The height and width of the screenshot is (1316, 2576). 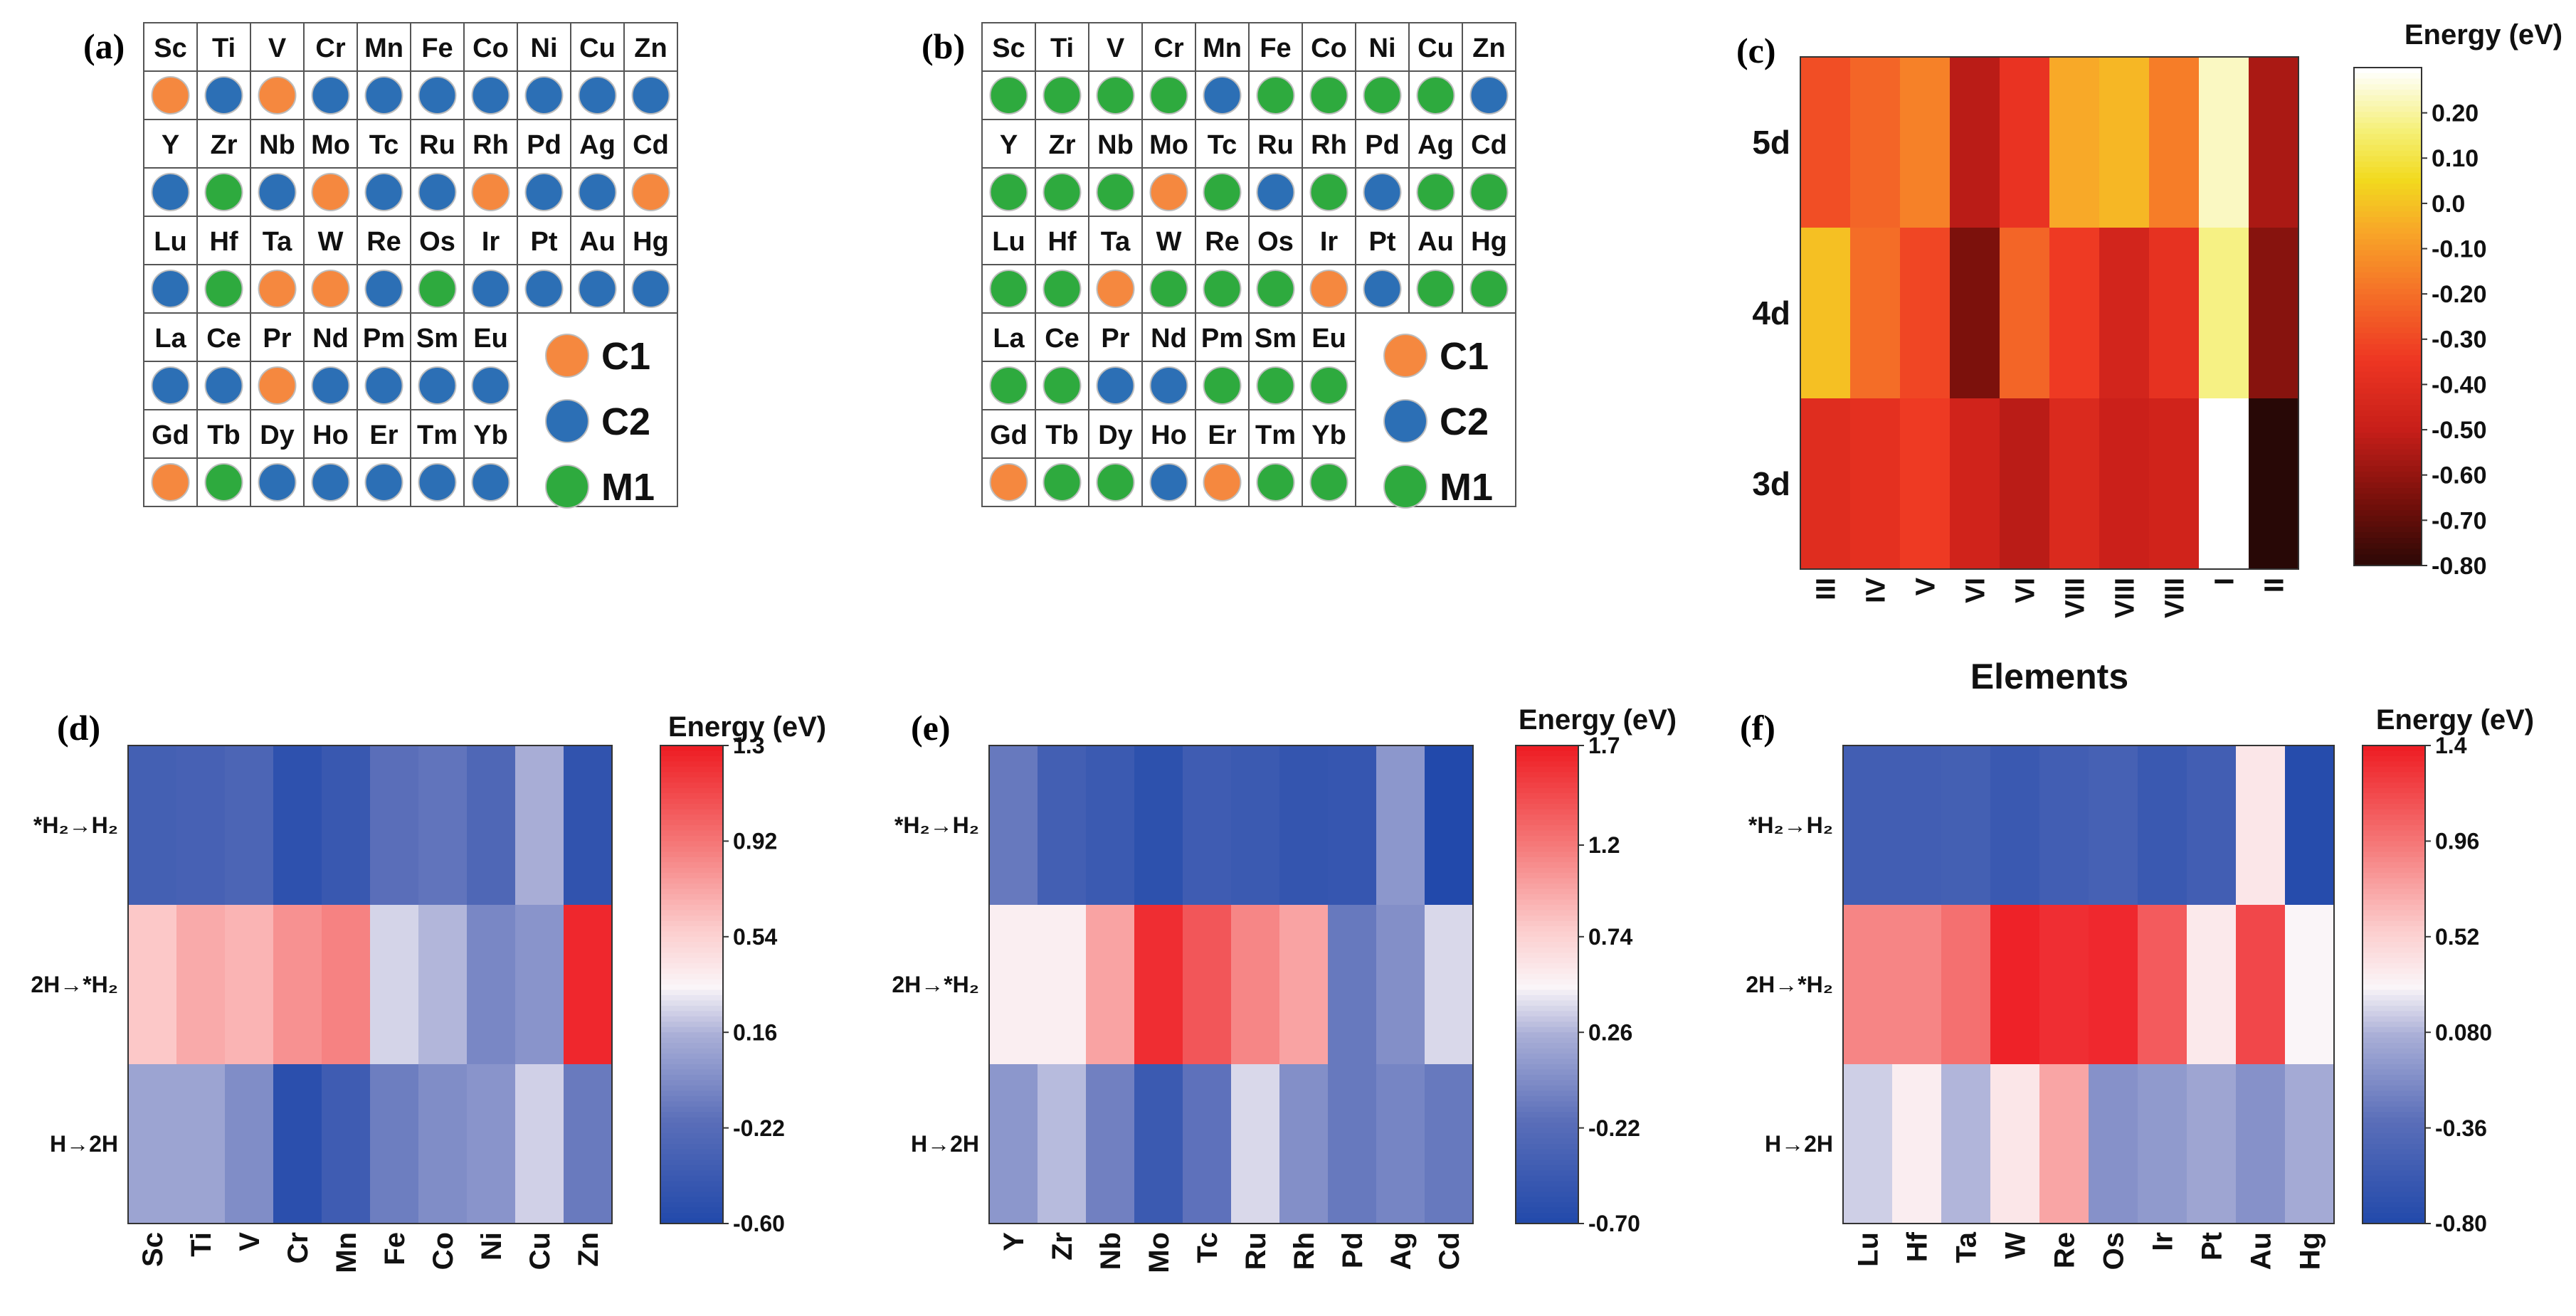 I want to click on element-symbol: Au, so click(x=1436, y=242).